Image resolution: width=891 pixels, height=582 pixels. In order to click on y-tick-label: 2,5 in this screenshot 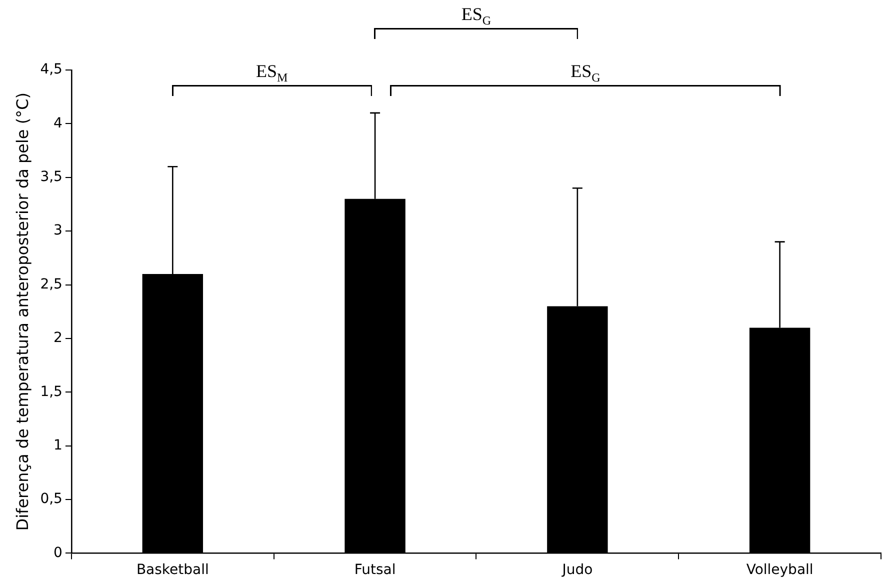, I will do `click(51, 284)`.